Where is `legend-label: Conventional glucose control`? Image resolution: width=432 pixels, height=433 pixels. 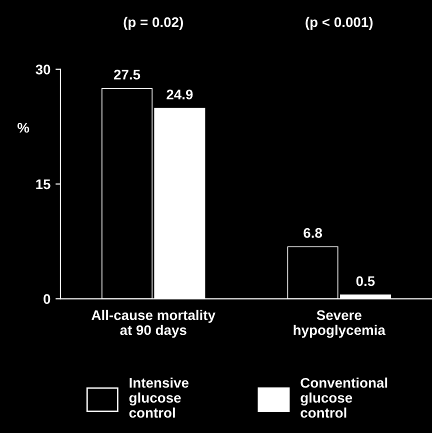
legend-label: Conventional glucose control is located at coordinates (344, 398).